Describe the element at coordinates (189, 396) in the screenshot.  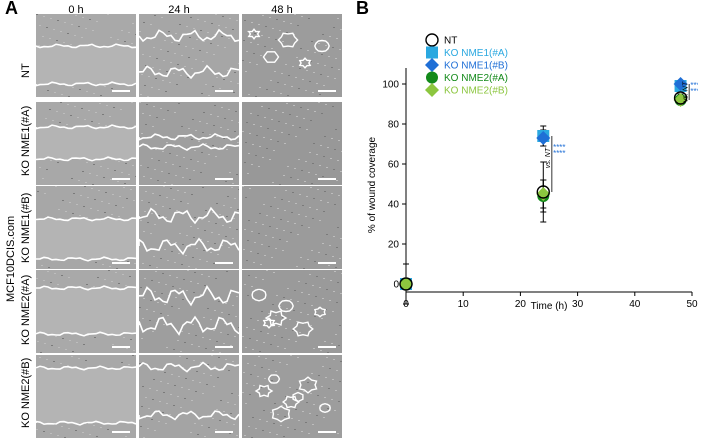
I see `micrograph-ko-nme2-b-24h` at that location.